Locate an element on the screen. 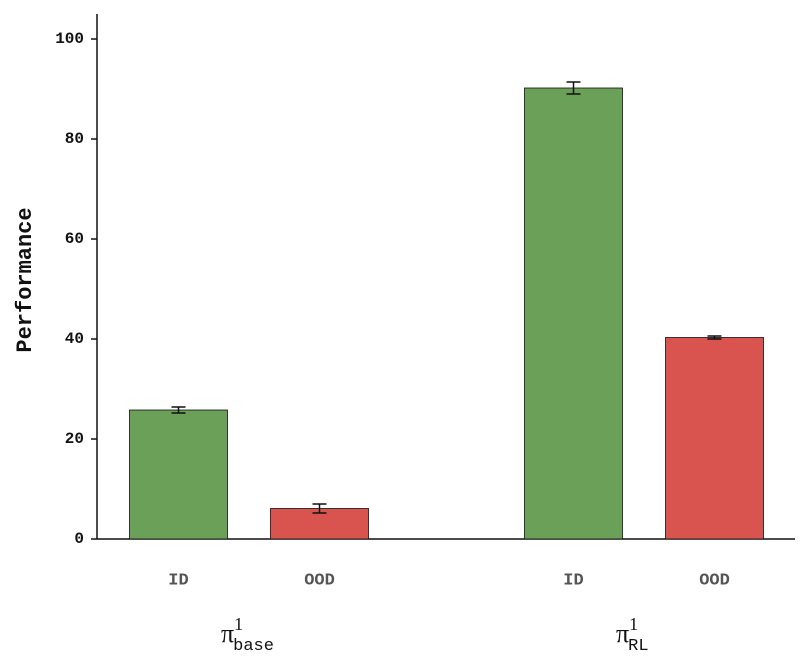 This screenshot has height=671, width=809. y-axis-label: Performance is located at coordinates (25, 279).